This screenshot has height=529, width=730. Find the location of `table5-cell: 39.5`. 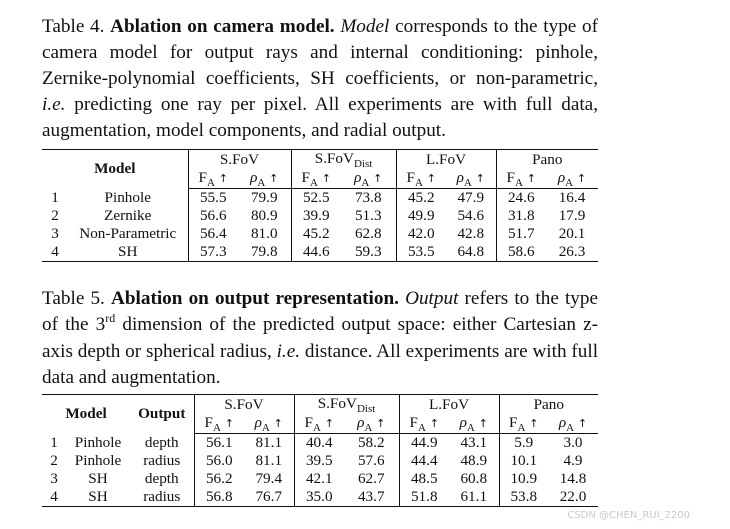

table5-cell: 39.5 is located at coordinates (319, 460).